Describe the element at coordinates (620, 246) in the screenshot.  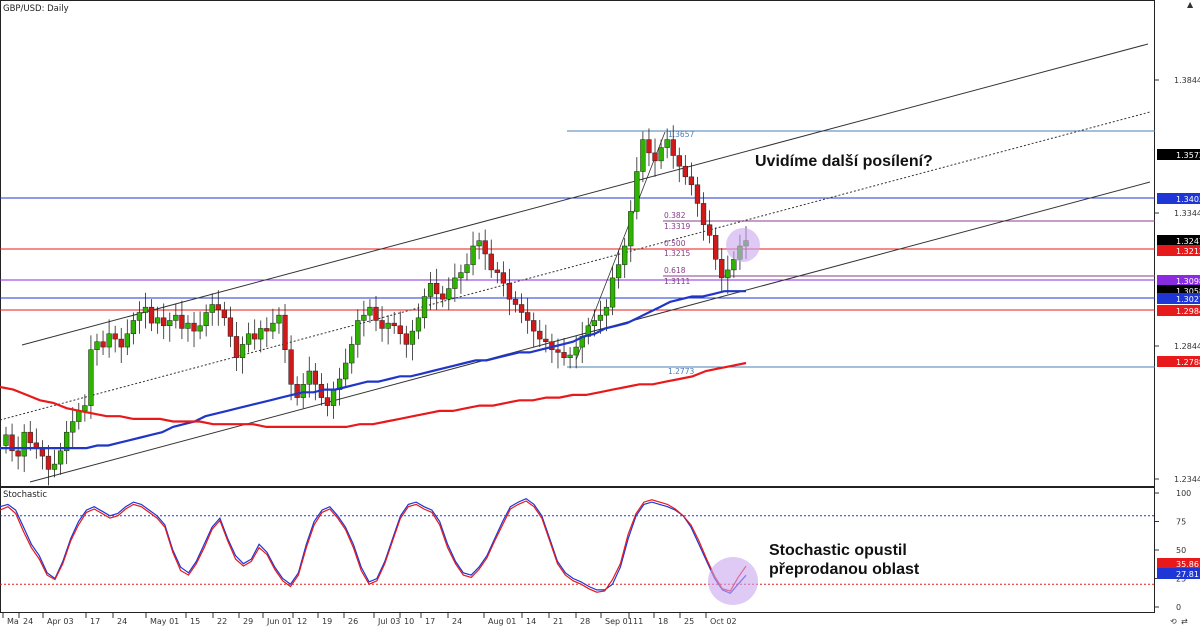
I see `fib-swing-line` at that location.